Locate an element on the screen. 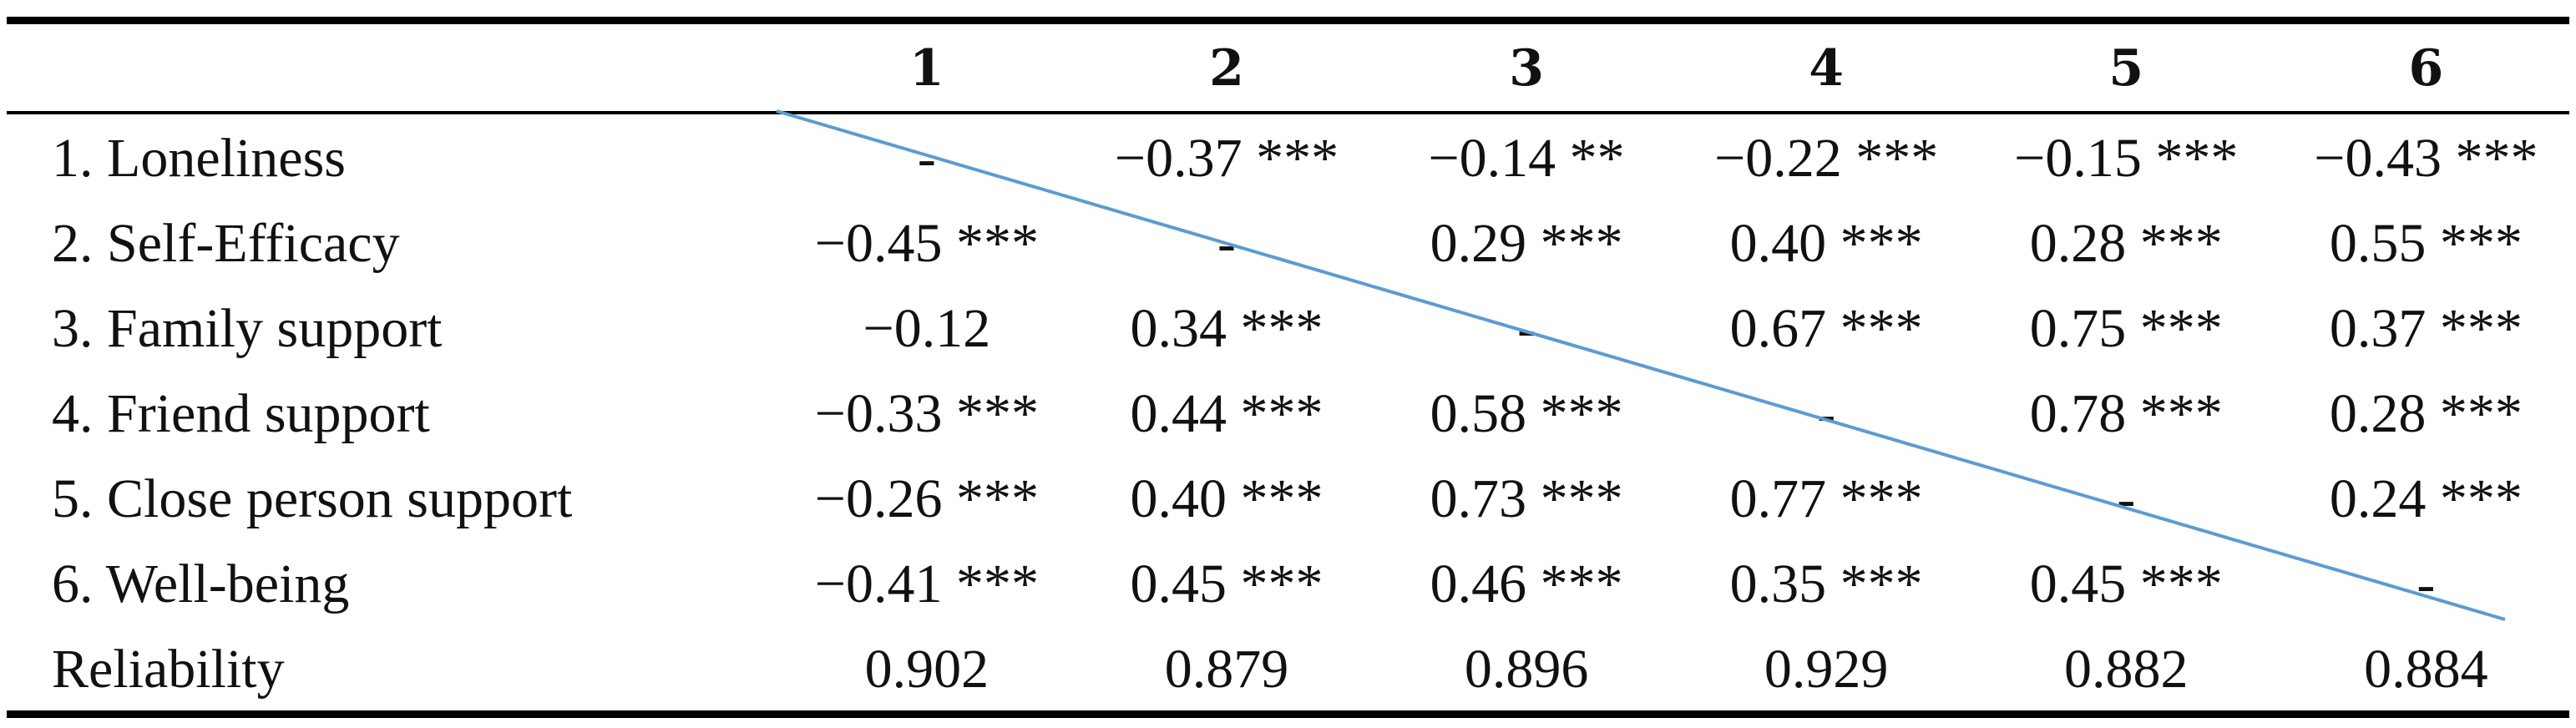  table-cell: 0.34 *** is located at coordinates (1227, 328).